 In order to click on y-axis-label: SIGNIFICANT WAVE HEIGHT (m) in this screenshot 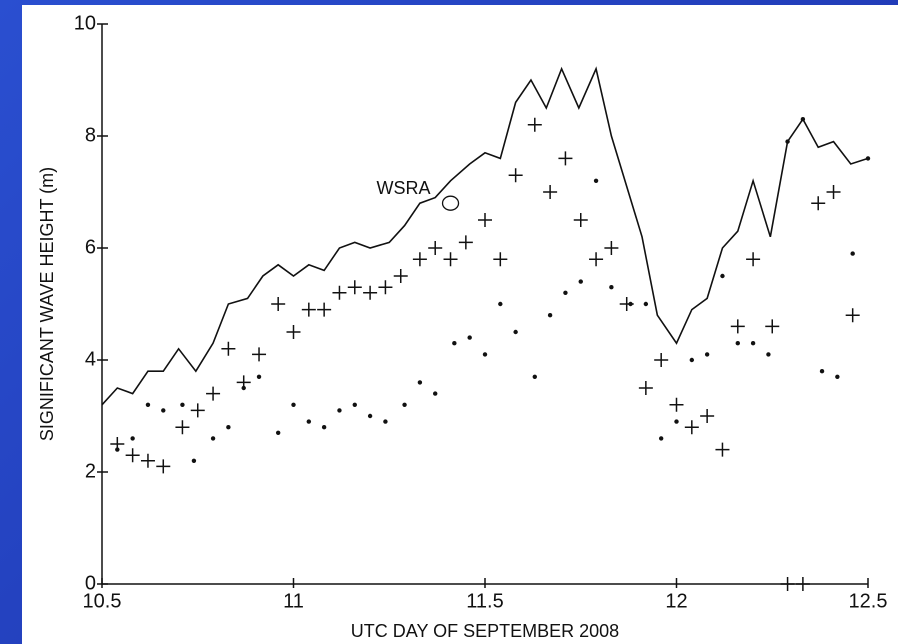, I will do `click(47, 304)`.